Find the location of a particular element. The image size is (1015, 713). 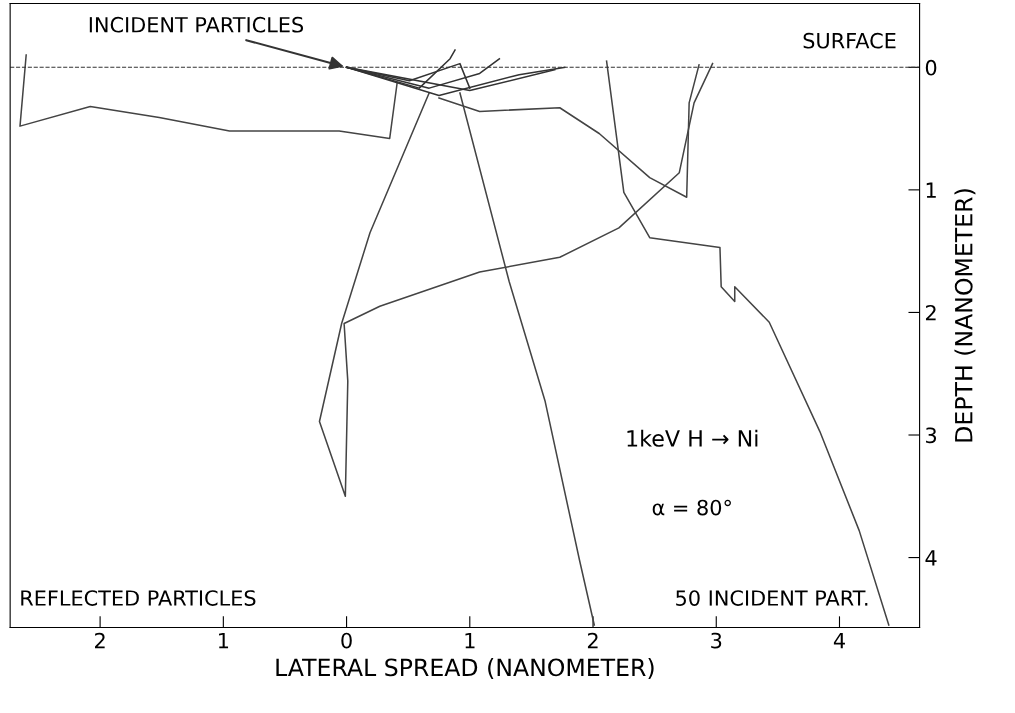

annotation: INCIDENT PARTICLES is located at coordinates (196, 24).